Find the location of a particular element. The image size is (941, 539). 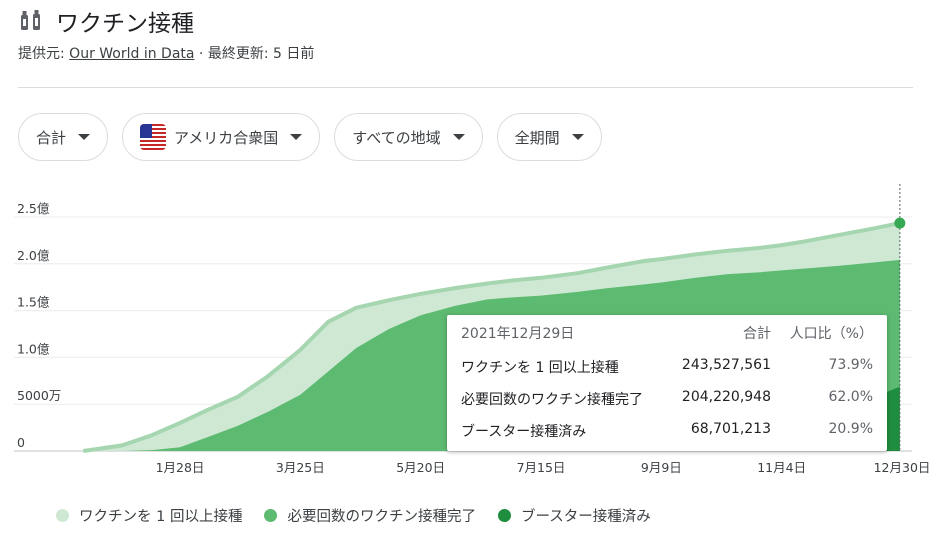

country-filter-chip: アメリカ合衆国 is located at coordinates (221, 137).